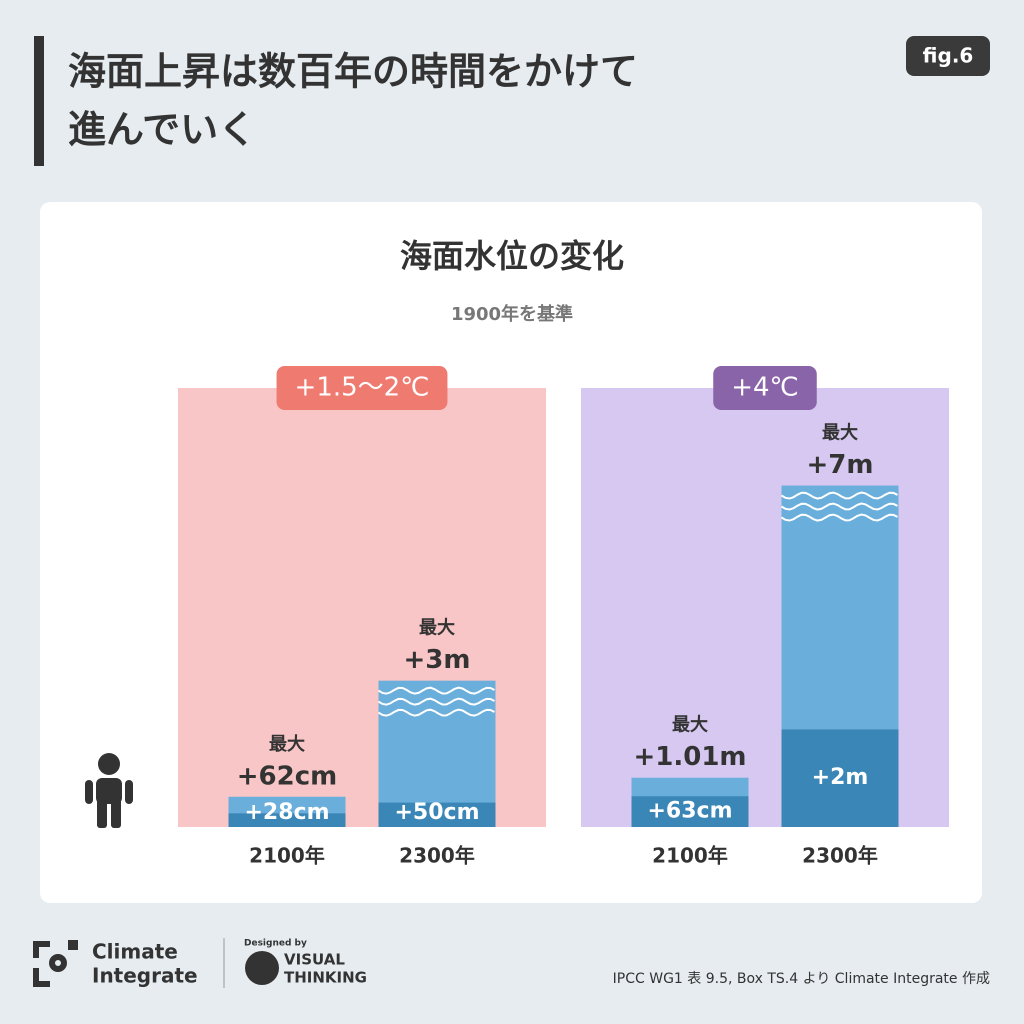 This screenshot has width=1024, height=1024. What do you see at coordinates (162, 130) in the screenshot?
I see `page-title: 進んでいく` at bounding box center [162, 130].